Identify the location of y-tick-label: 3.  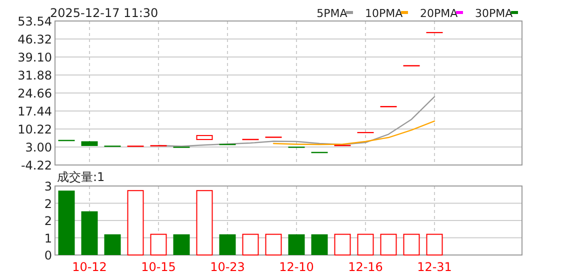
(48, 187).